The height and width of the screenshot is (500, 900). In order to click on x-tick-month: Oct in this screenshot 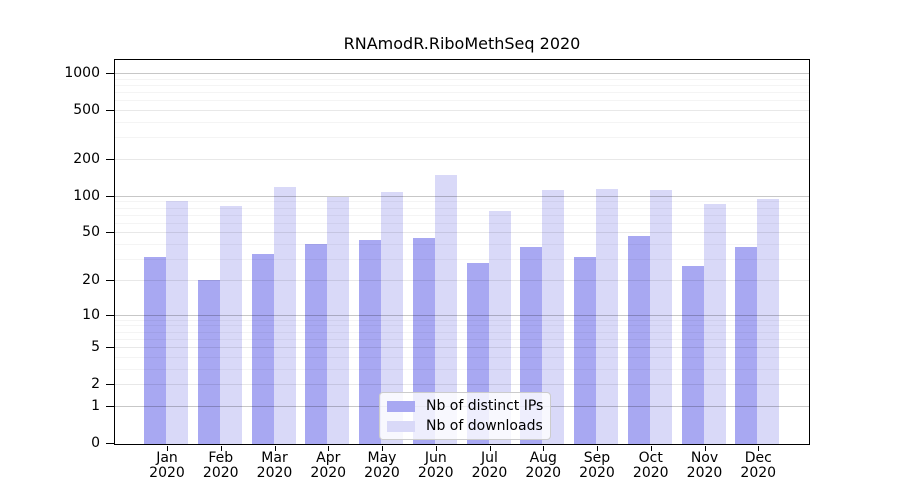, I will do `click(650, 458)`.